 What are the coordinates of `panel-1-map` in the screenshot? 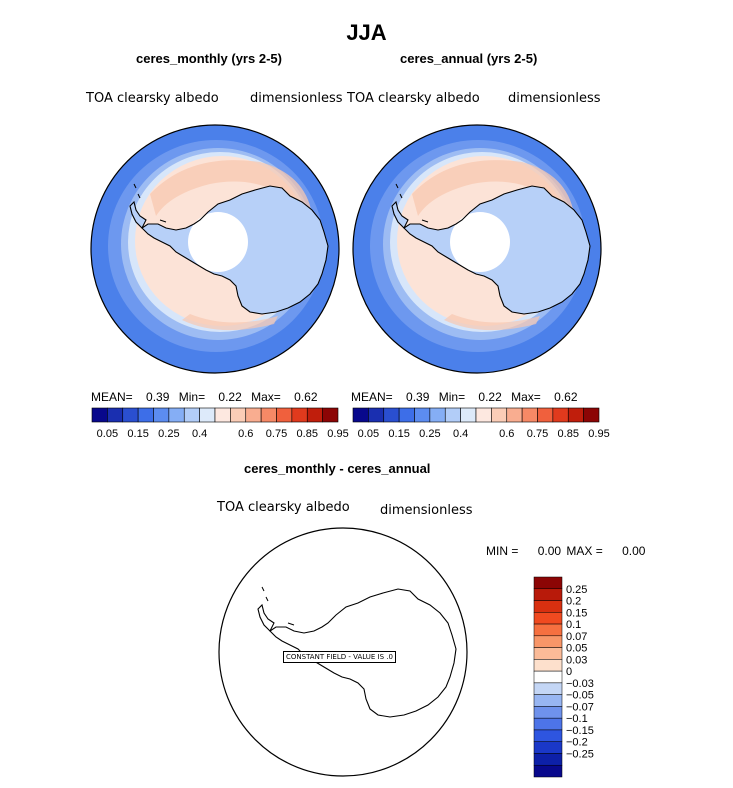 It's located at (215, 249).